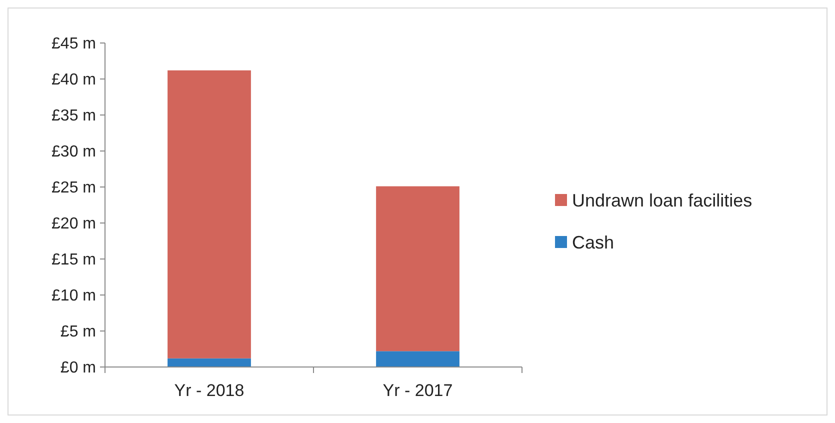 The width and height of the screenshot is (835, 423). What do you see at coordinates (78, 332) in the screenshot?
I see `y-tick-label: £5 m` at bounding box center [78, 332].